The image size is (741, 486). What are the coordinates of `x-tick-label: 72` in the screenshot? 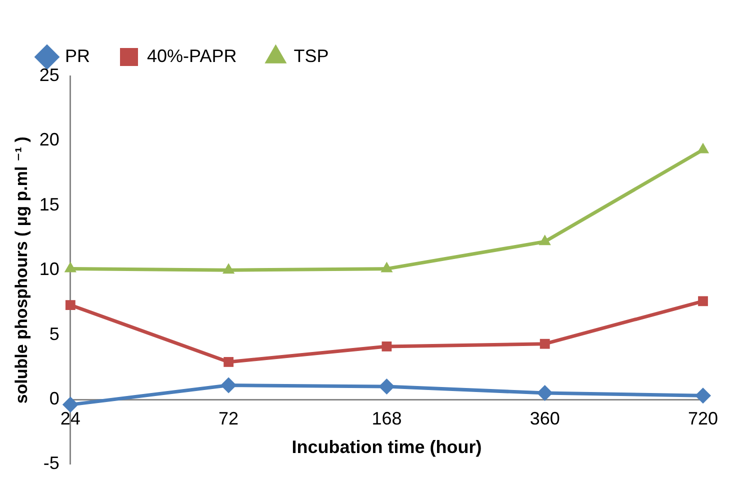 It's located at (228, 418).